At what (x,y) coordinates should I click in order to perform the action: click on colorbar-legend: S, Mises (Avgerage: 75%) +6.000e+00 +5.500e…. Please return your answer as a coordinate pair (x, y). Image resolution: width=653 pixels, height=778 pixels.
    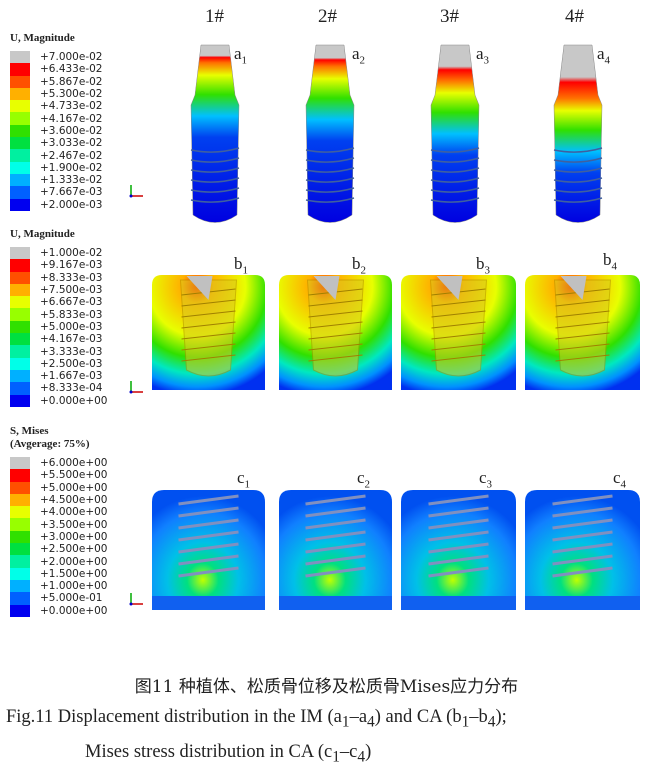
    Looking at the image, I should click on (58, 521).